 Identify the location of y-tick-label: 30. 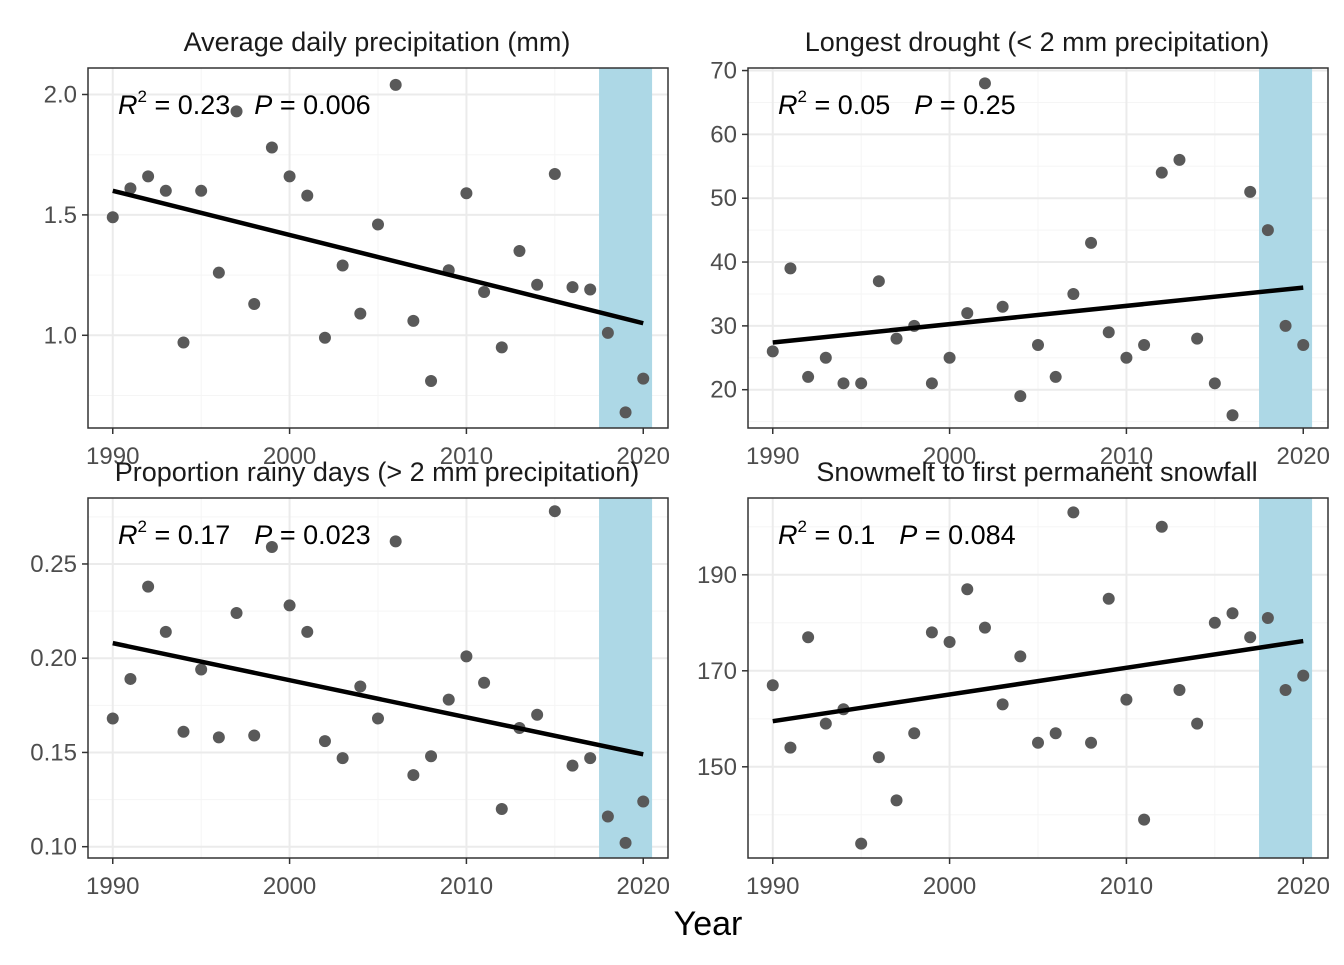
(723, 326).